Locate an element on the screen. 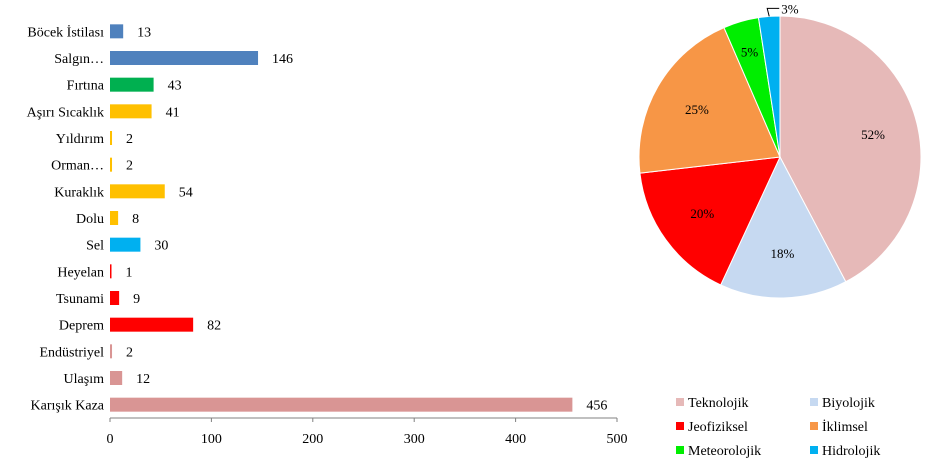  slice-label: 20% is located at coordinates (702, 213).